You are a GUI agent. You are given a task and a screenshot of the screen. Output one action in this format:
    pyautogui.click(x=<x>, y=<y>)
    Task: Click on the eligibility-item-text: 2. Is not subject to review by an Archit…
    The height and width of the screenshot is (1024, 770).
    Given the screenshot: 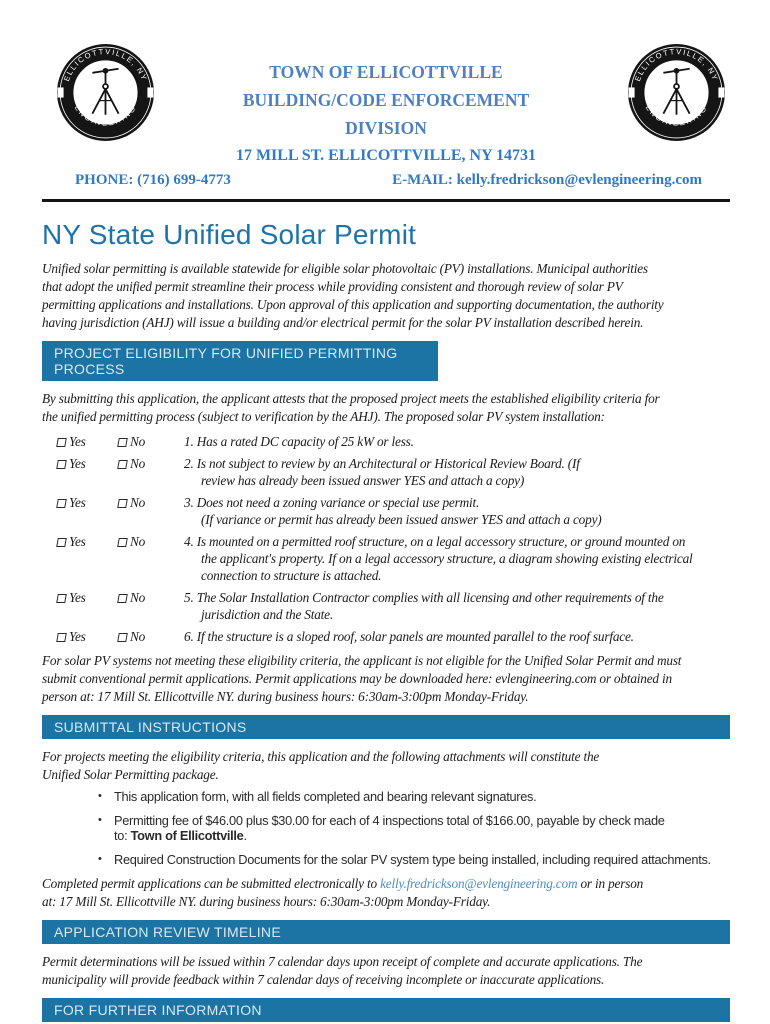 What is the action you would take?
    pyautogui.click(x=382, y=472)
    